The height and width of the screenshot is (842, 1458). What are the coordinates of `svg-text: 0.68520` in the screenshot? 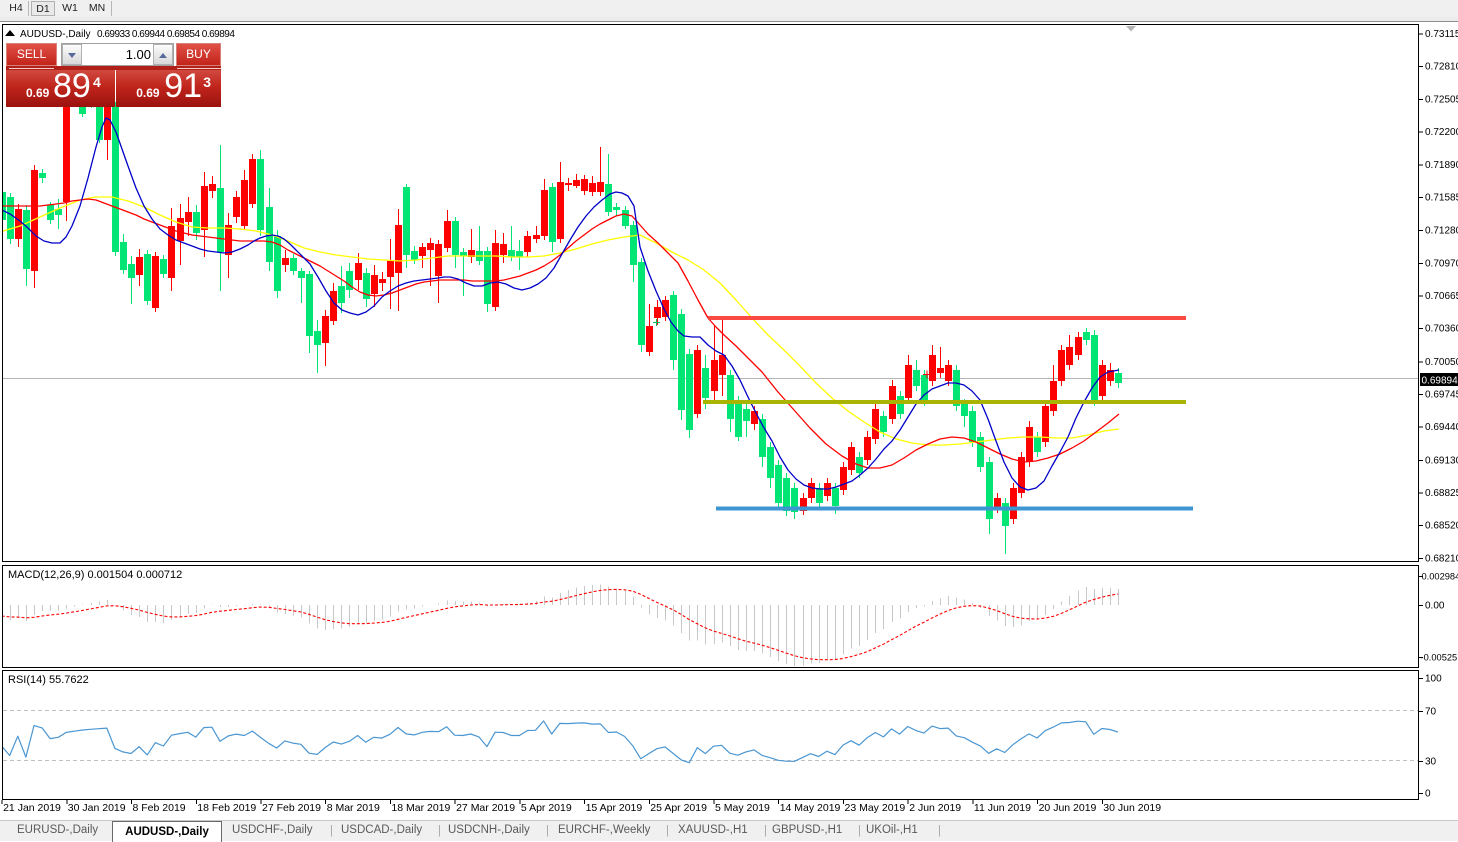 It's located at (1441, 526).